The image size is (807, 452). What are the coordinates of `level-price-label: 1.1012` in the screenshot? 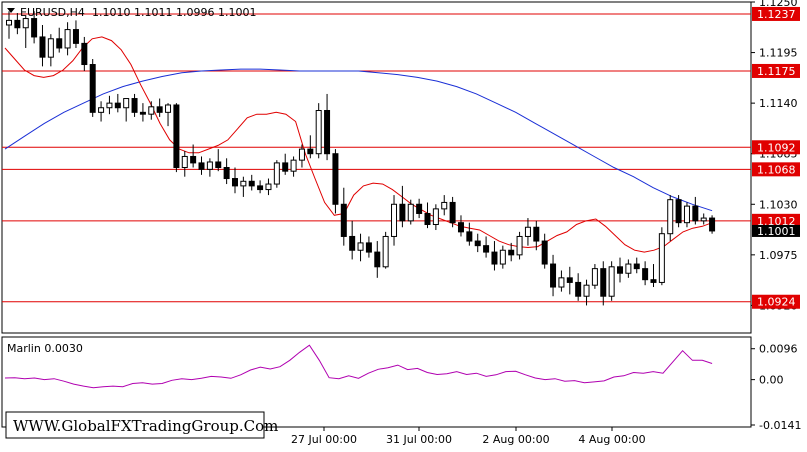 It's located at (776, 221).